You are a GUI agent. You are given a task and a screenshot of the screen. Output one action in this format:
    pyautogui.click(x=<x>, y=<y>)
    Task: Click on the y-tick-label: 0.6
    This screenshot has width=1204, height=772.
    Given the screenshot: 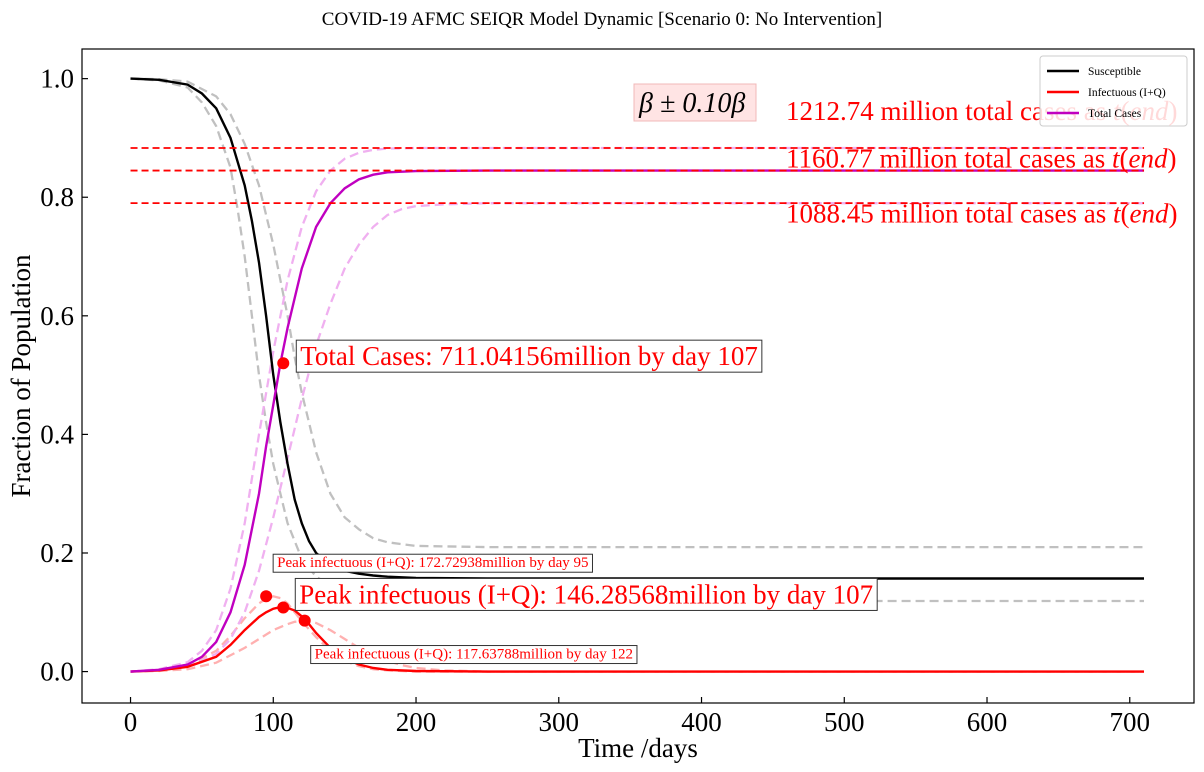 What is the action you would take?
    pyautogui.click(x=57, y=316)
    